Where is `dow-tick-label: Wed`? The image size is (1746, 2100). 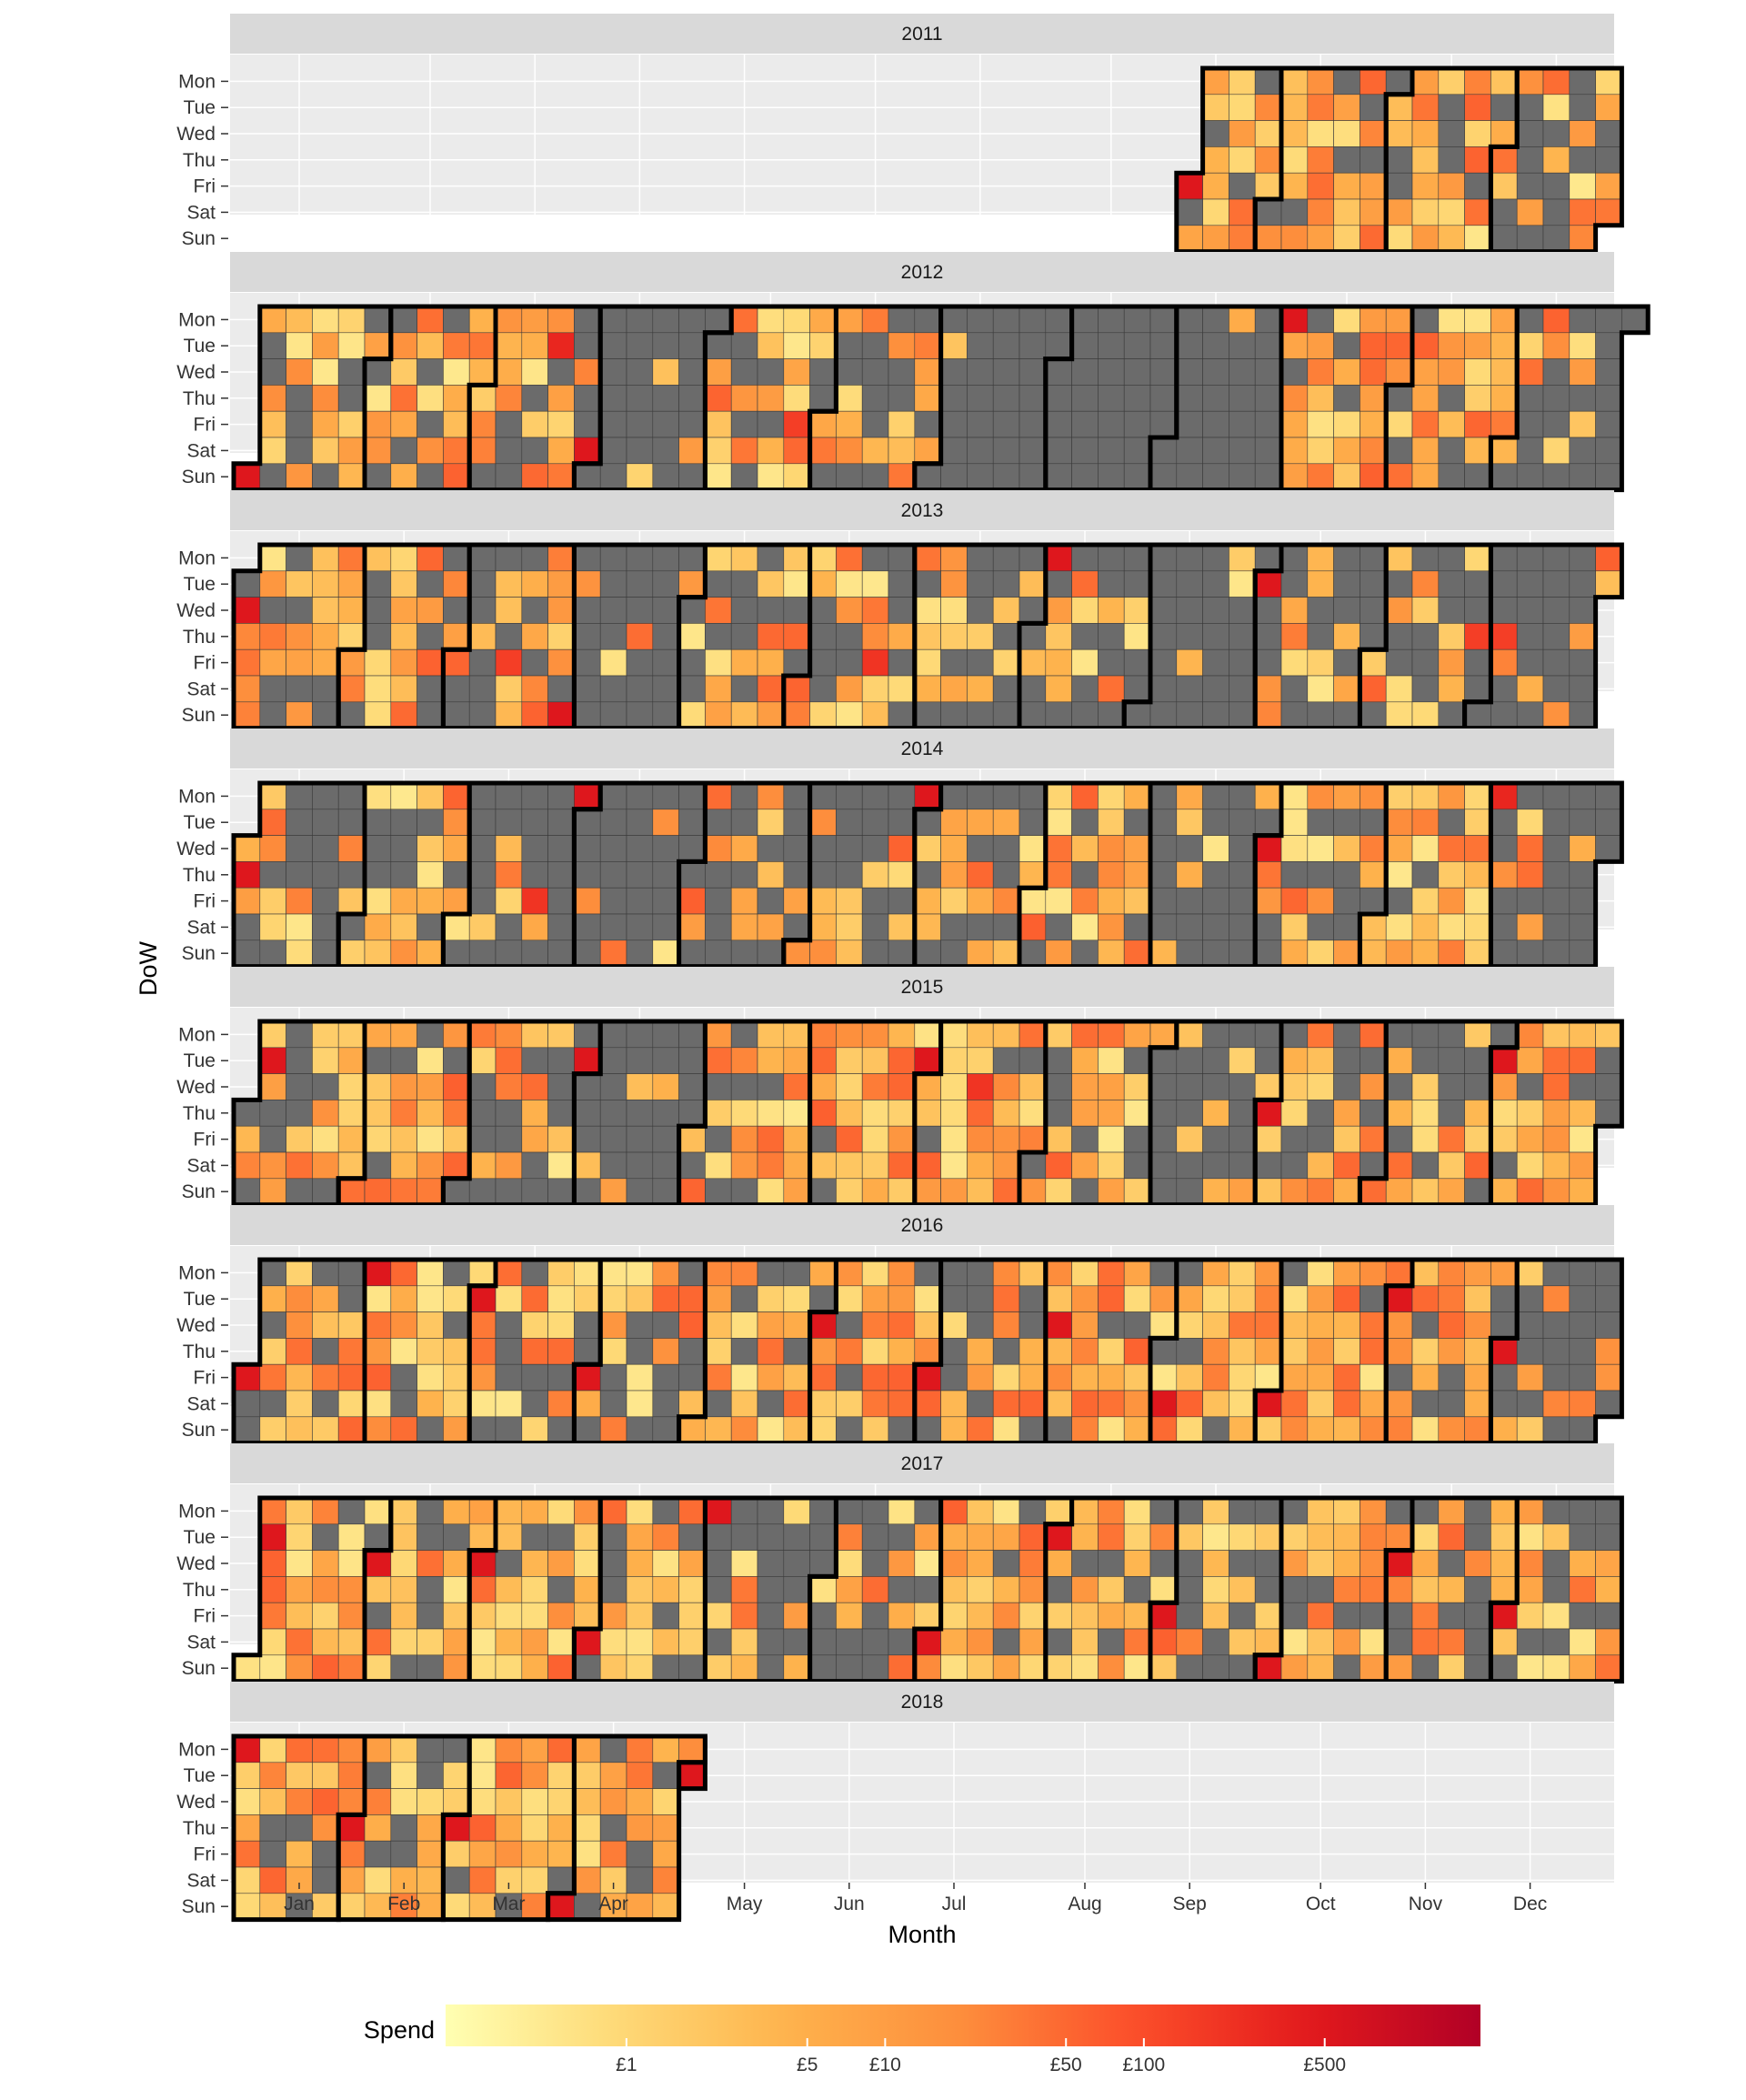
dow-tick-label: Wed is located at coordinates (196, 1325).